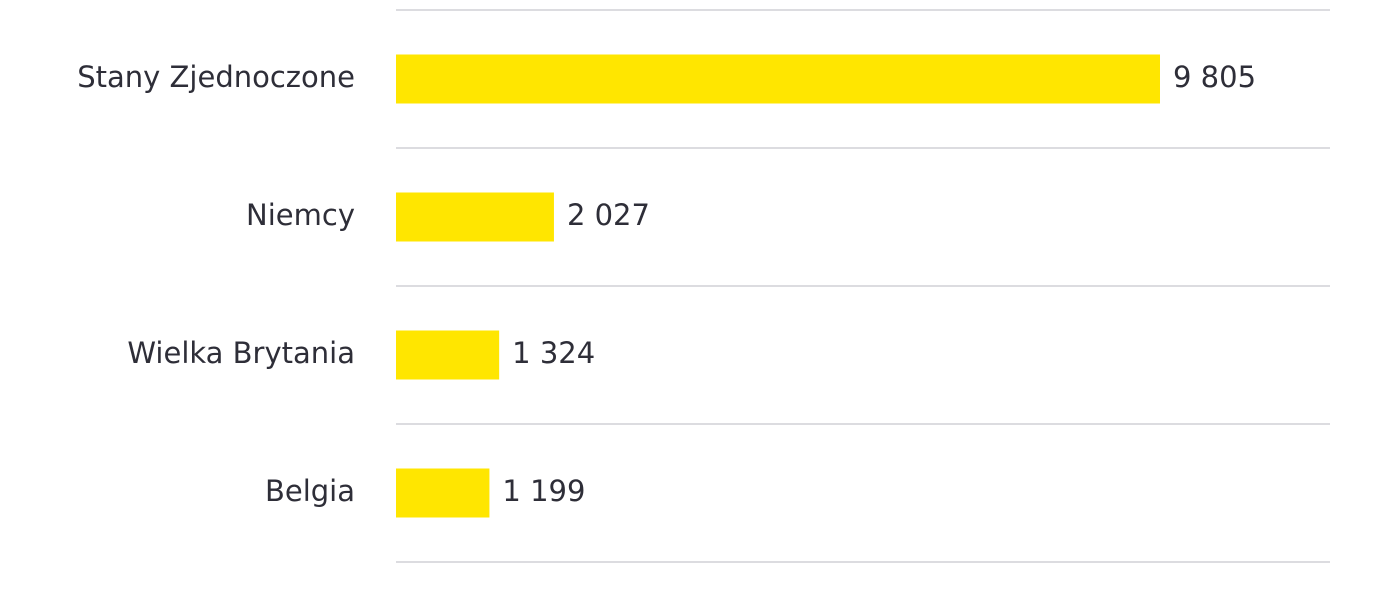 This screenshot has width=1386, height=590. Describe the element at coordinates (1214, 77) in the screenshot. I see `value-label: 9 805` at that location.